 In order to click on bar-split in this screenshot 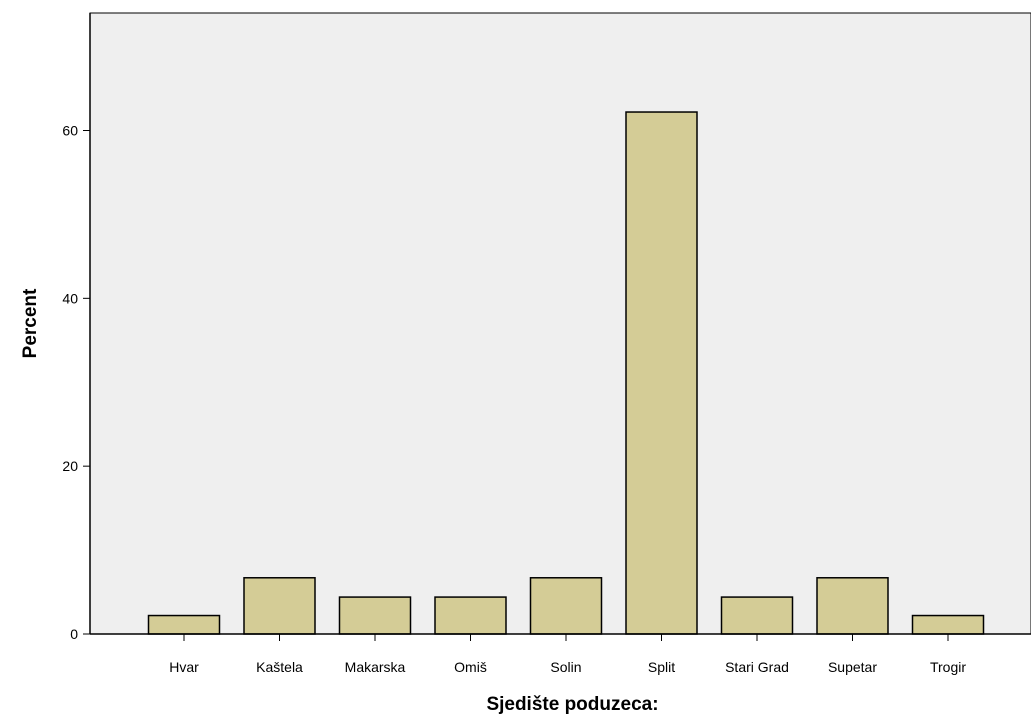, I will do `click(661, 373)`.